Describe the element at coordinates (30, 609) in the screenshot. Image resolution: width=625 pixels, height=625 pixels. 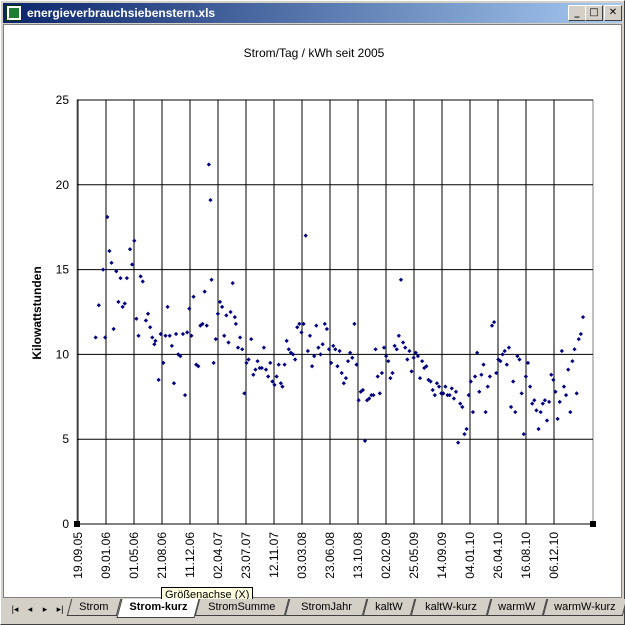
I see `prev-sheet-button: ◂` at that location.